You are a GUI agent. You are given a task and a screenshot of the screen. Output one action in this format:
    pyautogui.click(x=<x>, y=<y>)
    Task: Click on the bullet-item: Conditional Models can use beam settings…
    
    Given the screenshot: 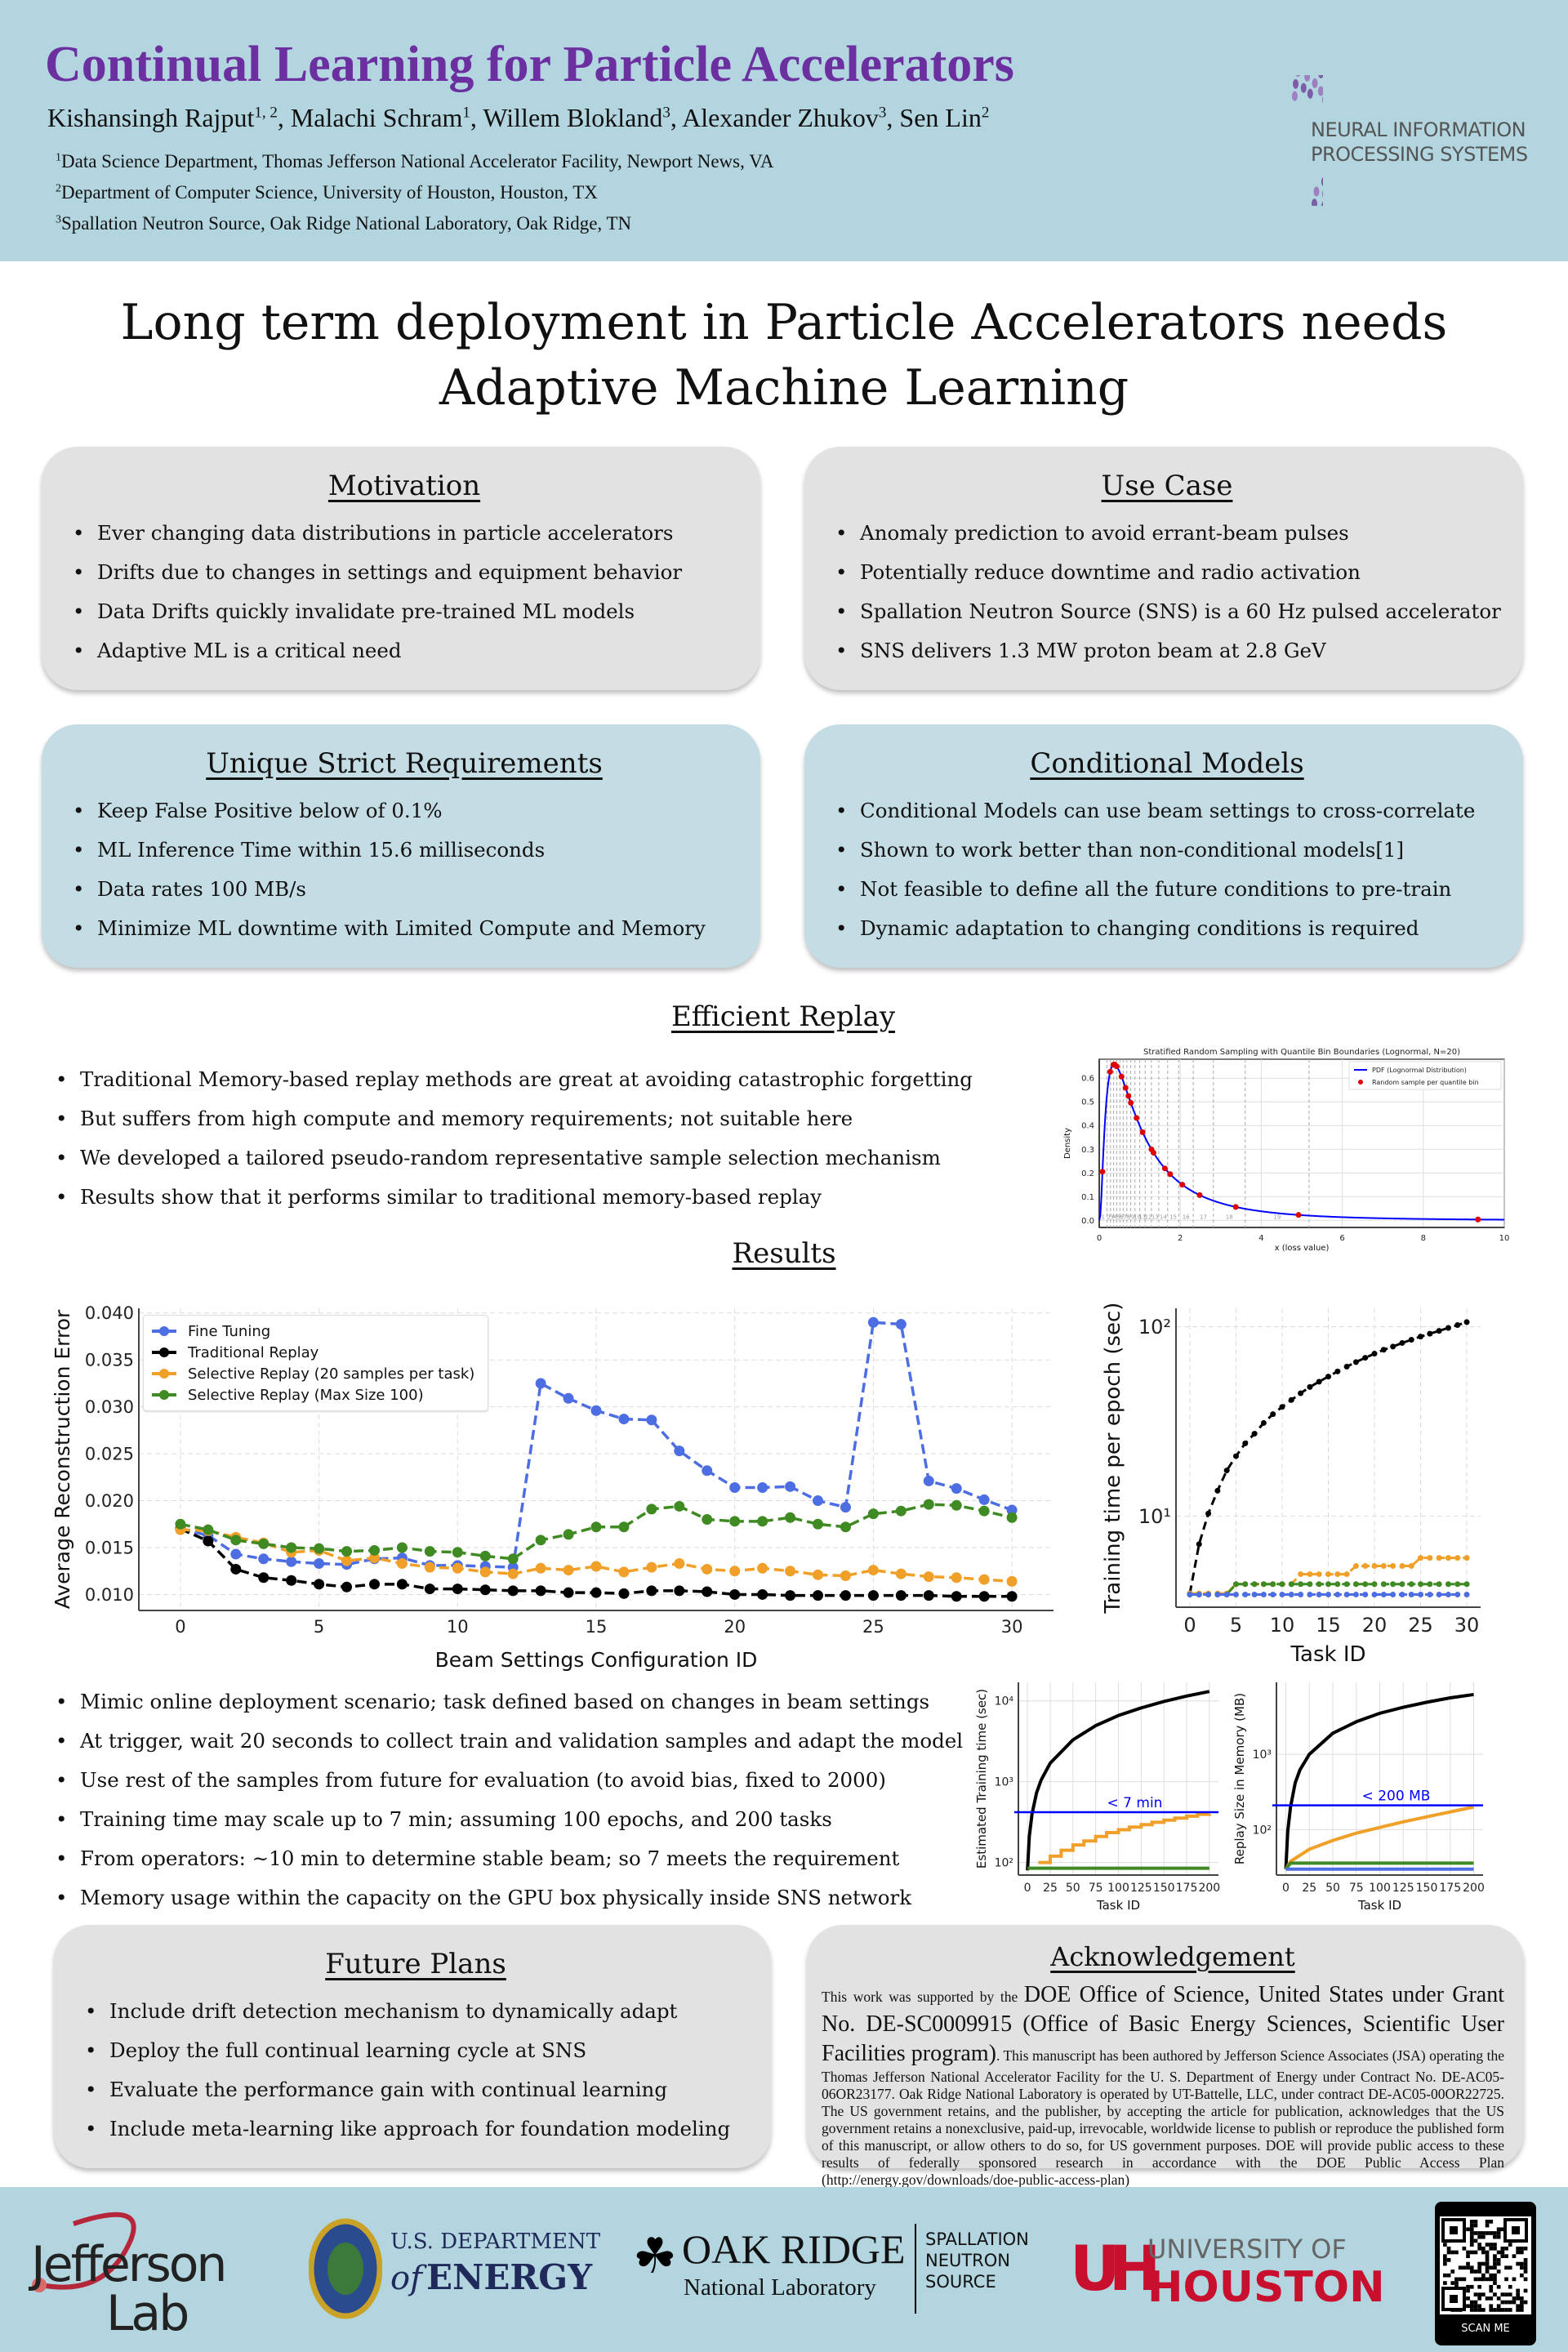 What is the action you would take?
    pyautogui.click(x=1167, y=811)
    